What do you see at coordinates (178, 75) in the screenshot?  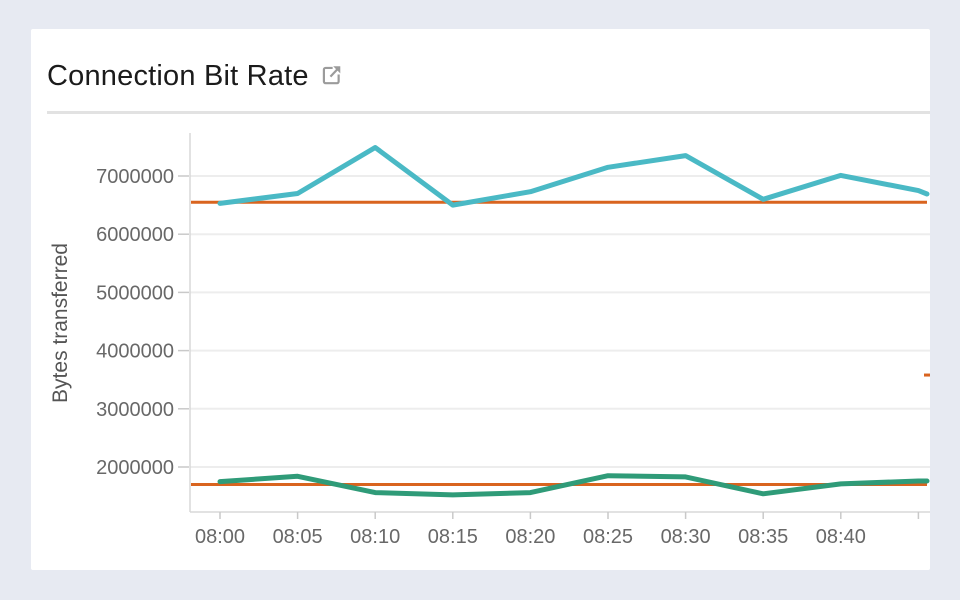 I see `chart-title: Connection Bit Rate` at bounding box center [178, 75].